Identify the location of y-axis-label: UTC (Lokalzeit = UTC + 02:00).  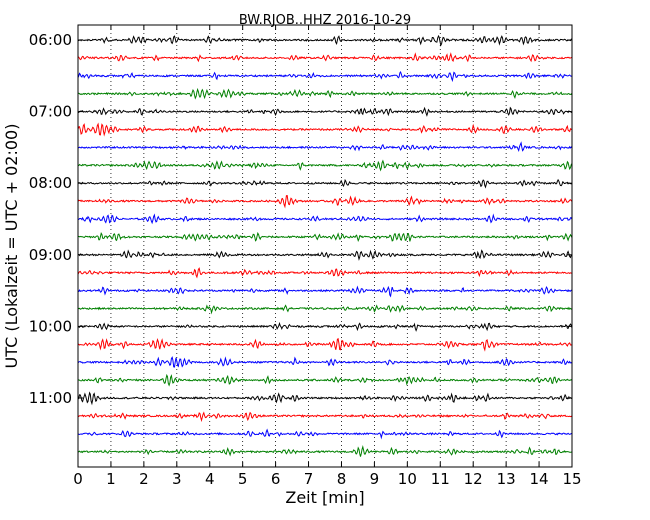
(11, 246).